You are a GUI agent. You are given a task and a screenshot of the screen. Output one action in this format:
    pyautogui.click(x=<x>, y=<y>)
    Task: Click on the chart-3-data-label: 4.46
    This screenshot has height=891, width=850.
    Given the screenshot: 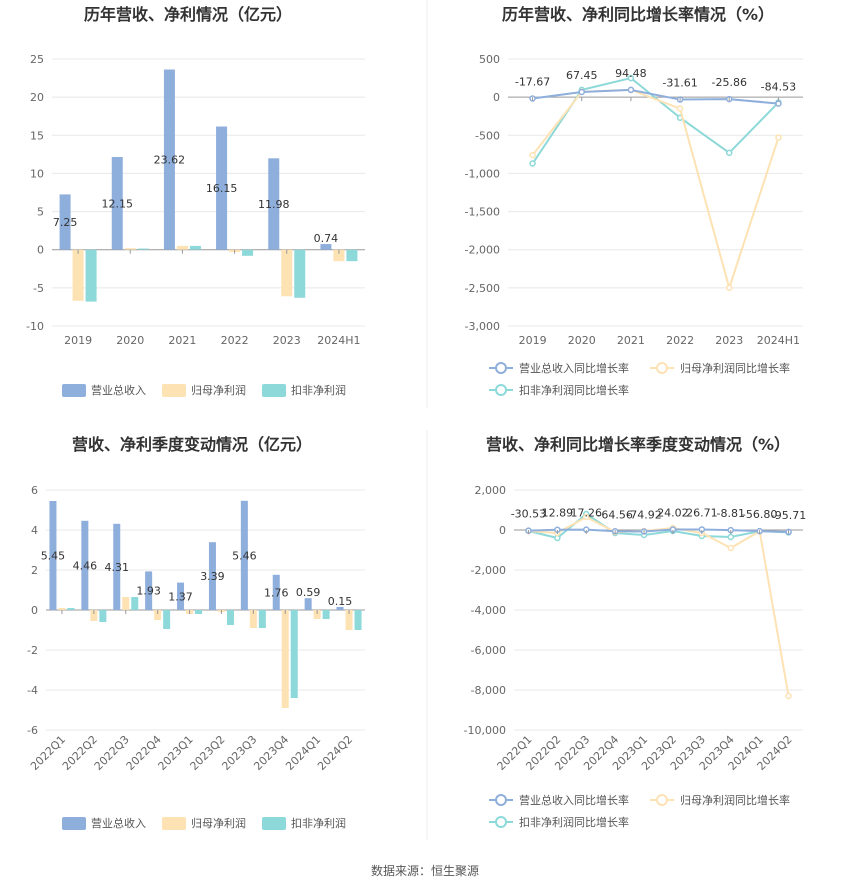 What is the action you would take?
    pyautogui.click(x=85, y=565)
    